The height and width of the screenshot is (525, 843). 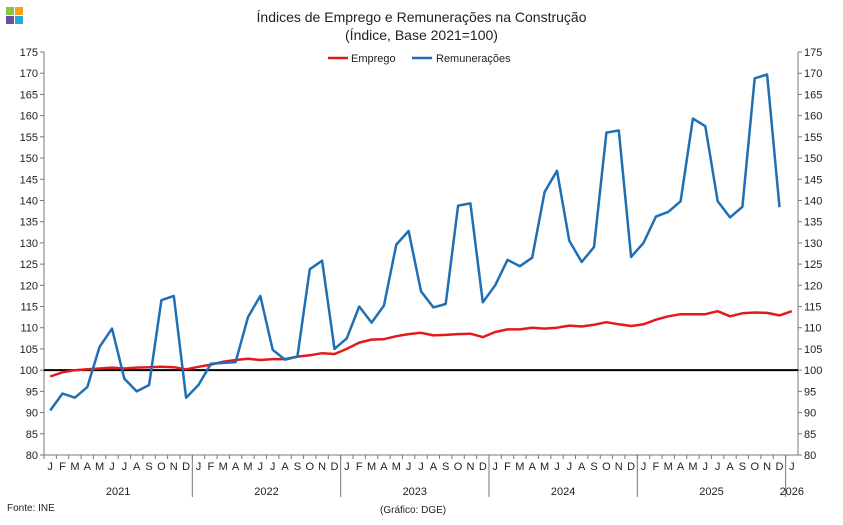 What do you see at coordinates (421, 343) in the screenshot?
I see `series-line-emprego` at bounding box center [421, 343].